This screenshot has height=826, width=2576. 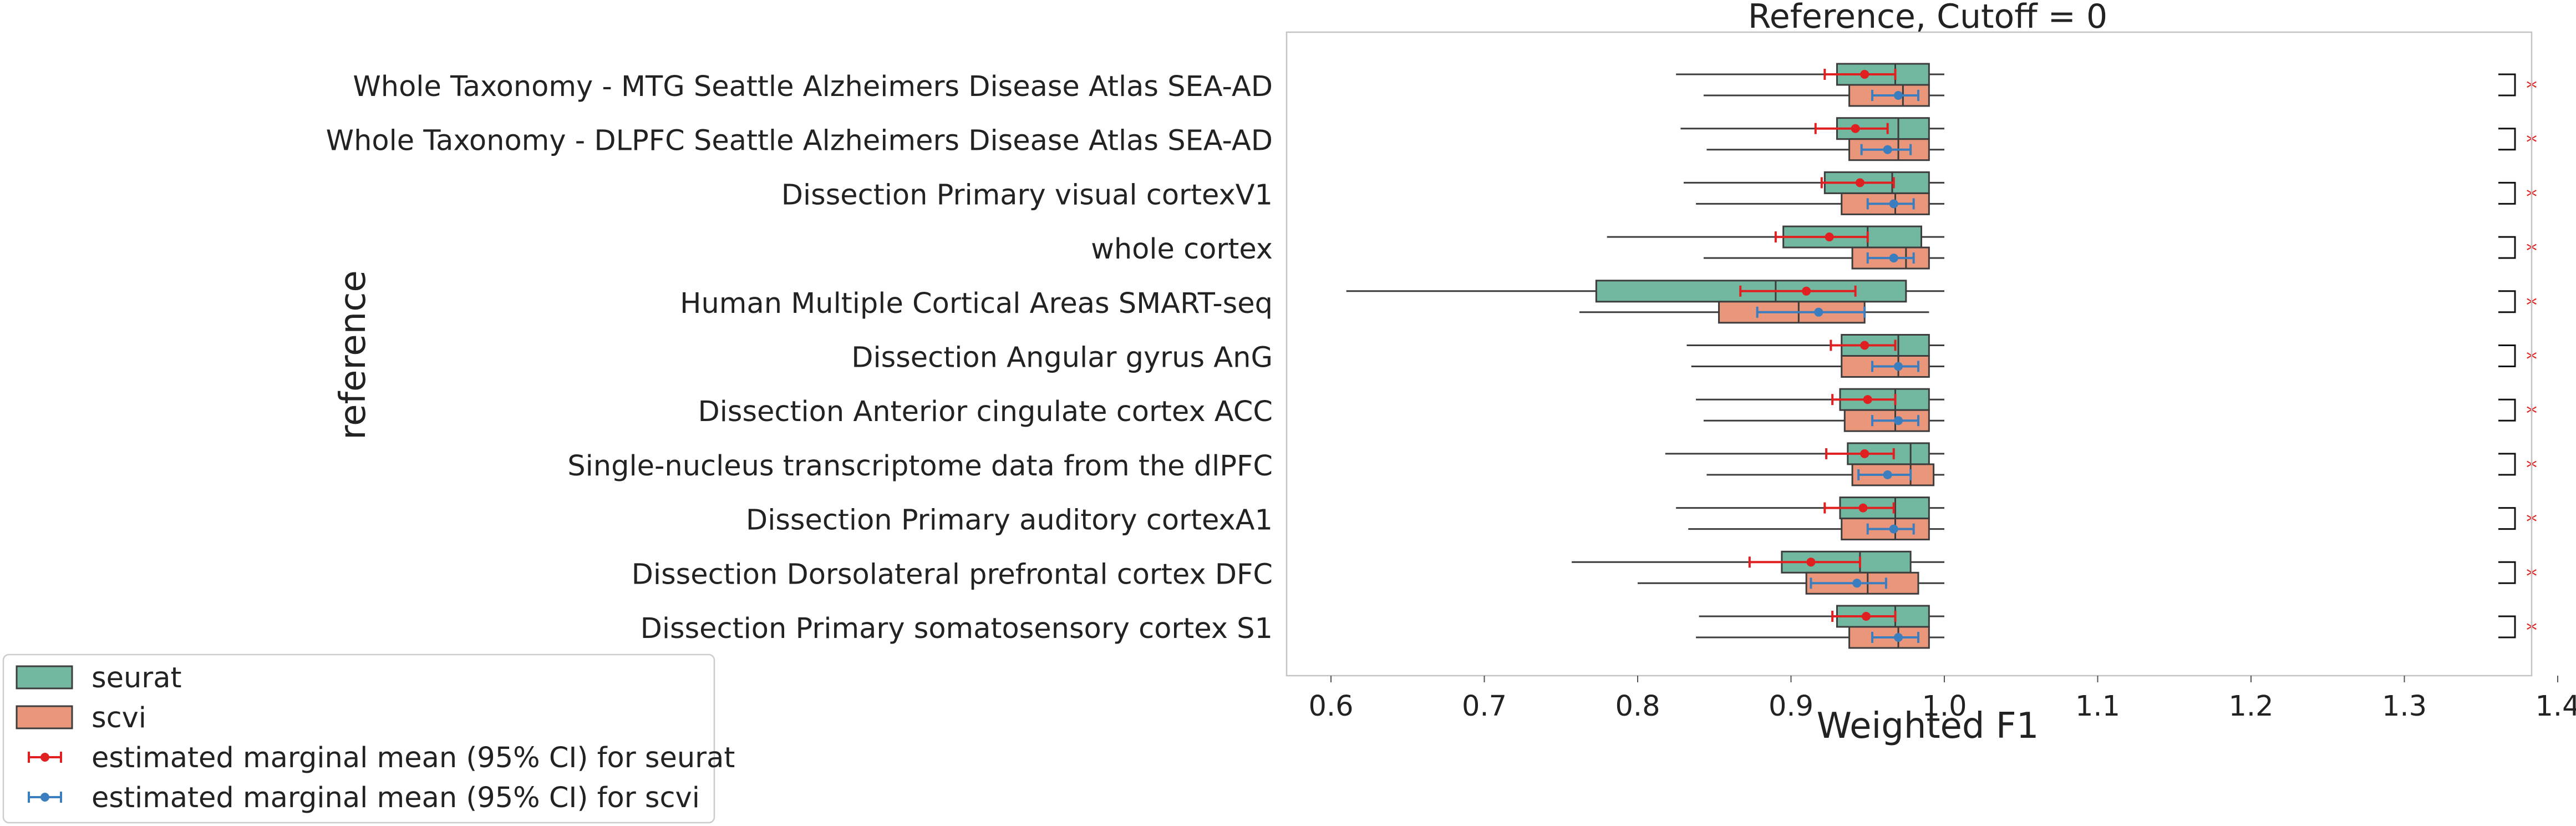 What do you see at coordinates (1944, 706) in the screenshot?
I see `x-tick-label: 1.0` at bounding box center [1944, 706].